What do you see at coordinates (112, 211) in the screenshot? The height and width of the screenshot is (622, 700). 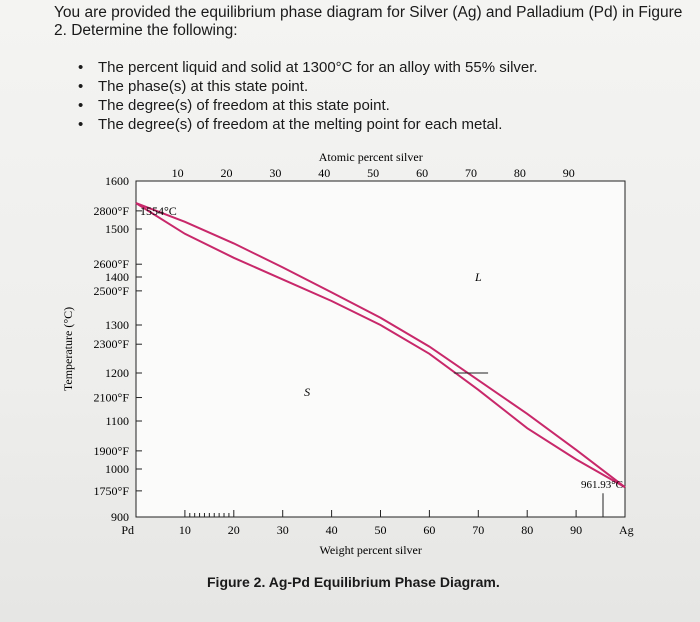 I see `y-tick-label-f: 2800°F` at bounding box center [112, 211].